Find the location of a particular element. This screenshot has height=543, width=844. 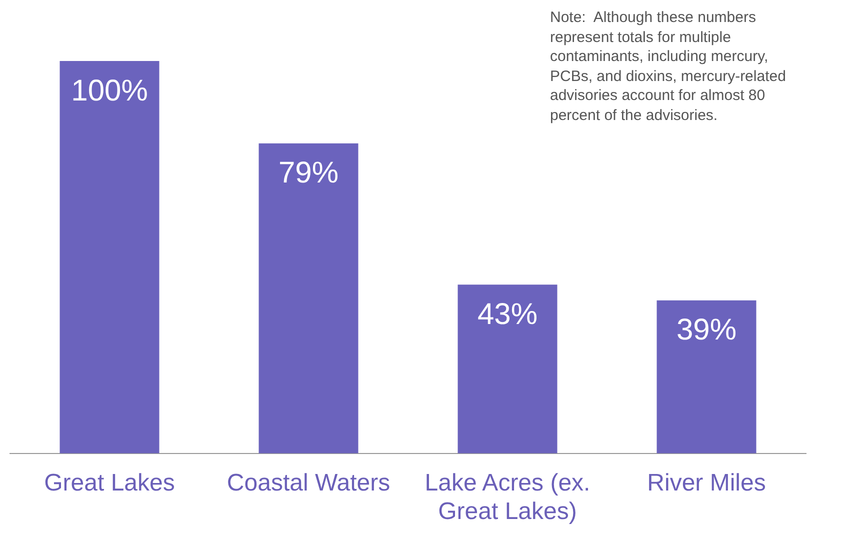

x-tick-label: Lake Acres (ex. Great Lakes) is located at coordinates (507, 497).